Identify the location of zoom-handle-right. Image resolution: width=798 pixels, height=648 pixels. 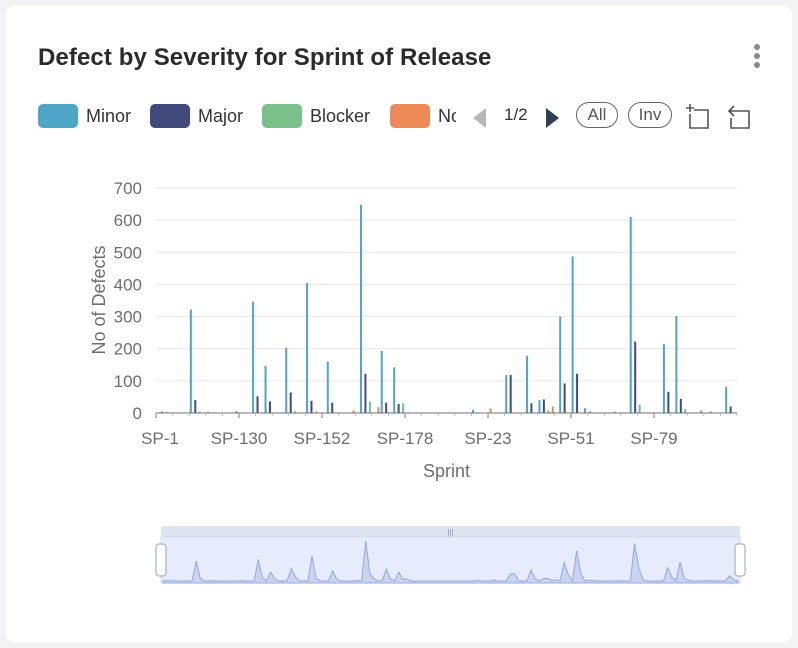
(740, 560).